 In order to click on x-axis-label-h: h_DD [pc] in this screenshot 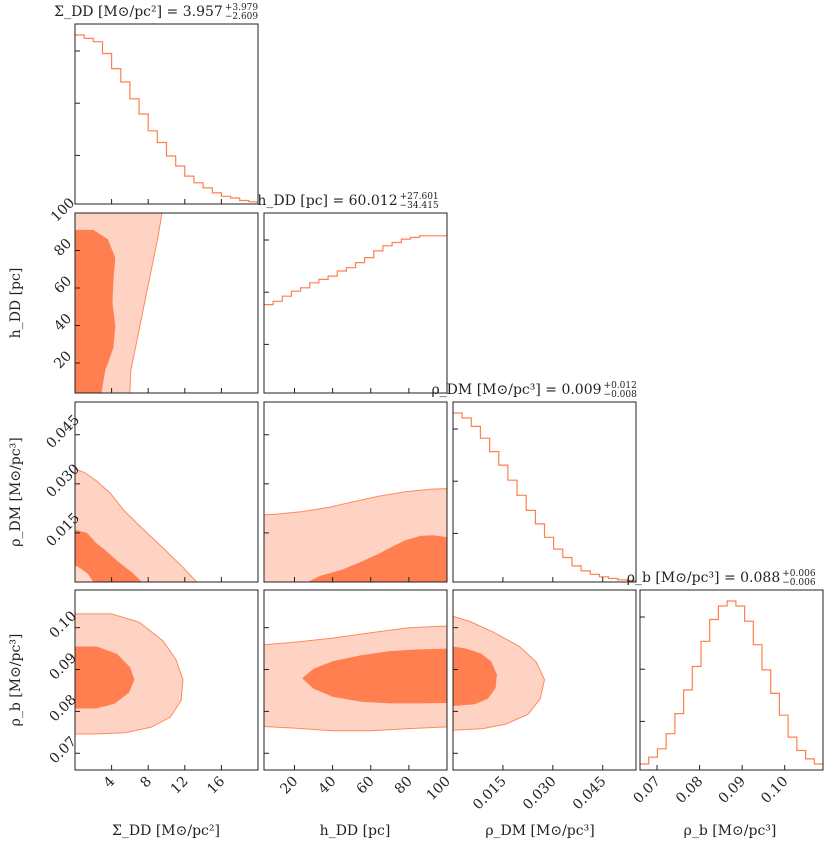, I will do `click(355, 831)`.